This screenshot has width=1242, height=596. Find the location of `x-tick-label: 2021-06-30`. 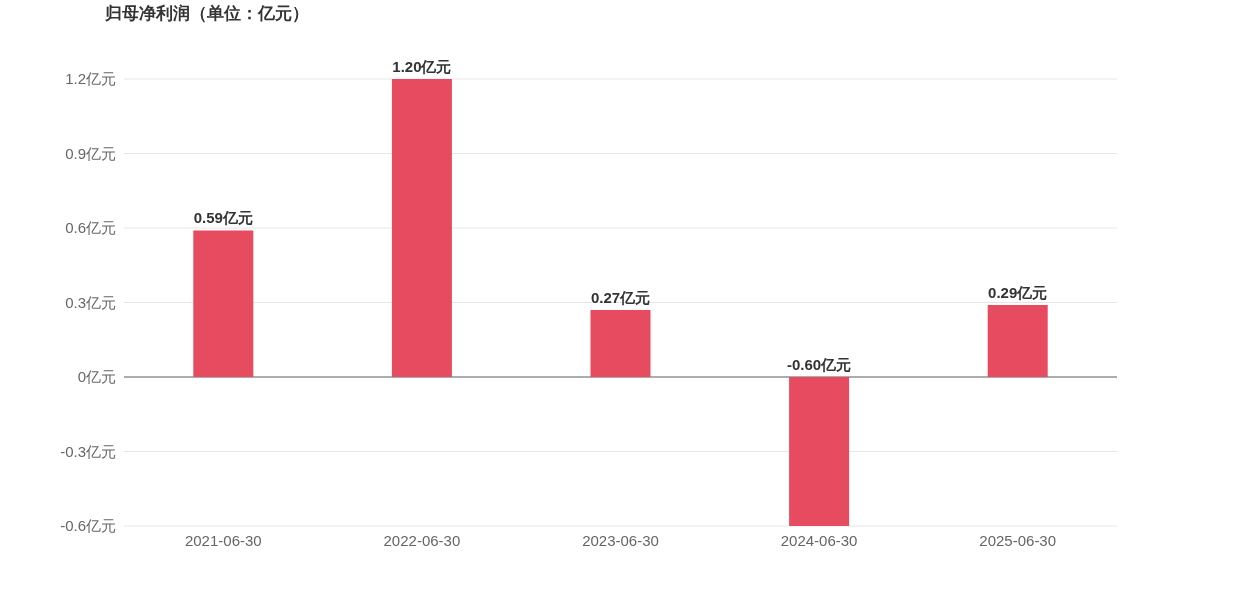

x-tick-label: 2021-06-30 is located at coordinates (223, 540).